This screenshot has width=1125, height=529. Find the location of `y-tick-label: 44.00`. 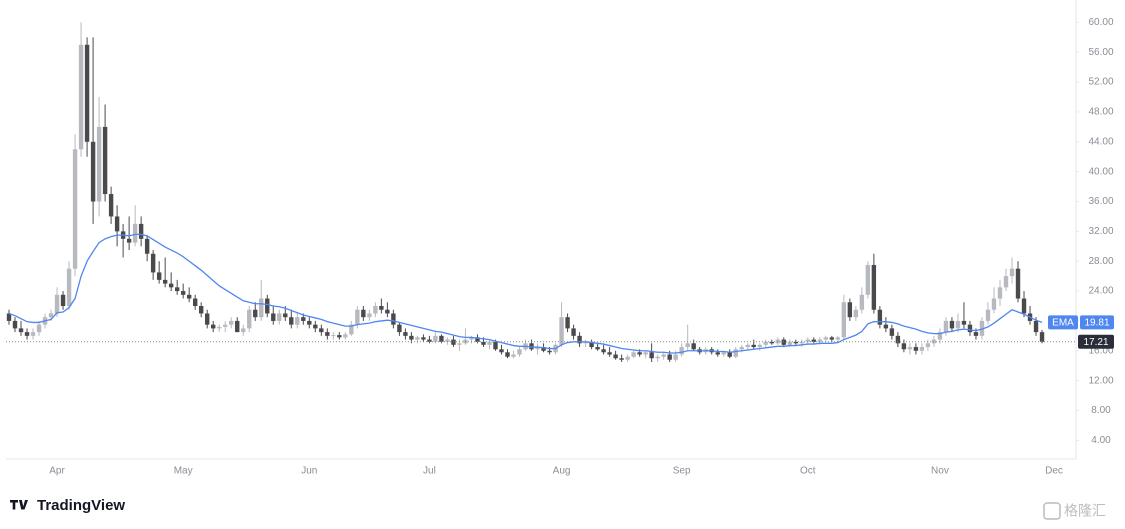

y-tick-label: 44.00 is located at coordinates (1100, 141).